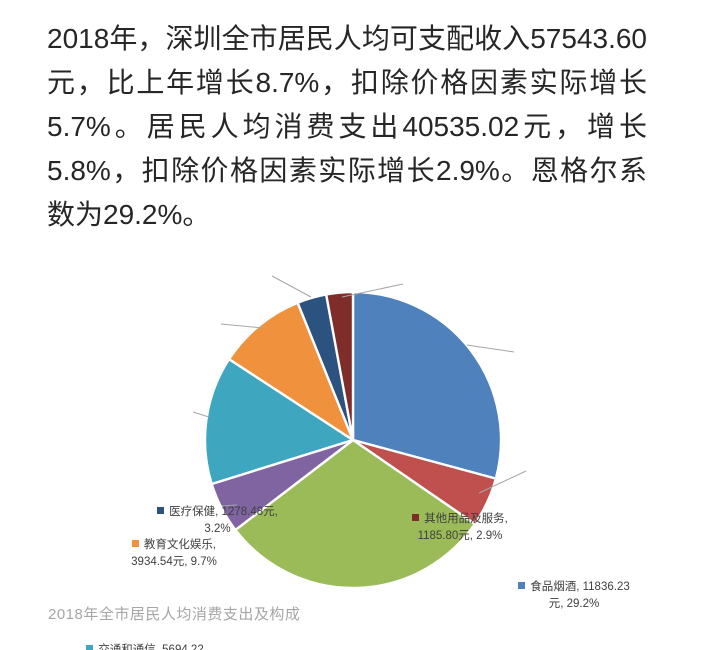 This screenshot has height=650, width=702. Describe the element at coordinates (135, 543) in the screenshot. I see `legend-marker-education` at that location.